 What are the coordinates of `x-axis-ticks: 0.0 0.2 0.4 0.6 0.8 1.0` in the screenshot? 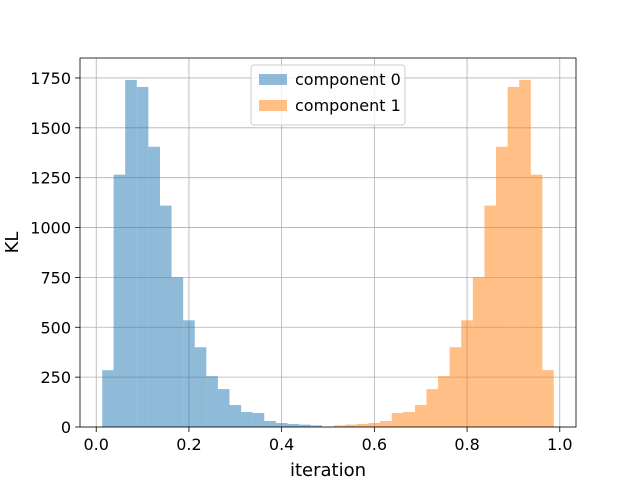 It's located at (328, 440).